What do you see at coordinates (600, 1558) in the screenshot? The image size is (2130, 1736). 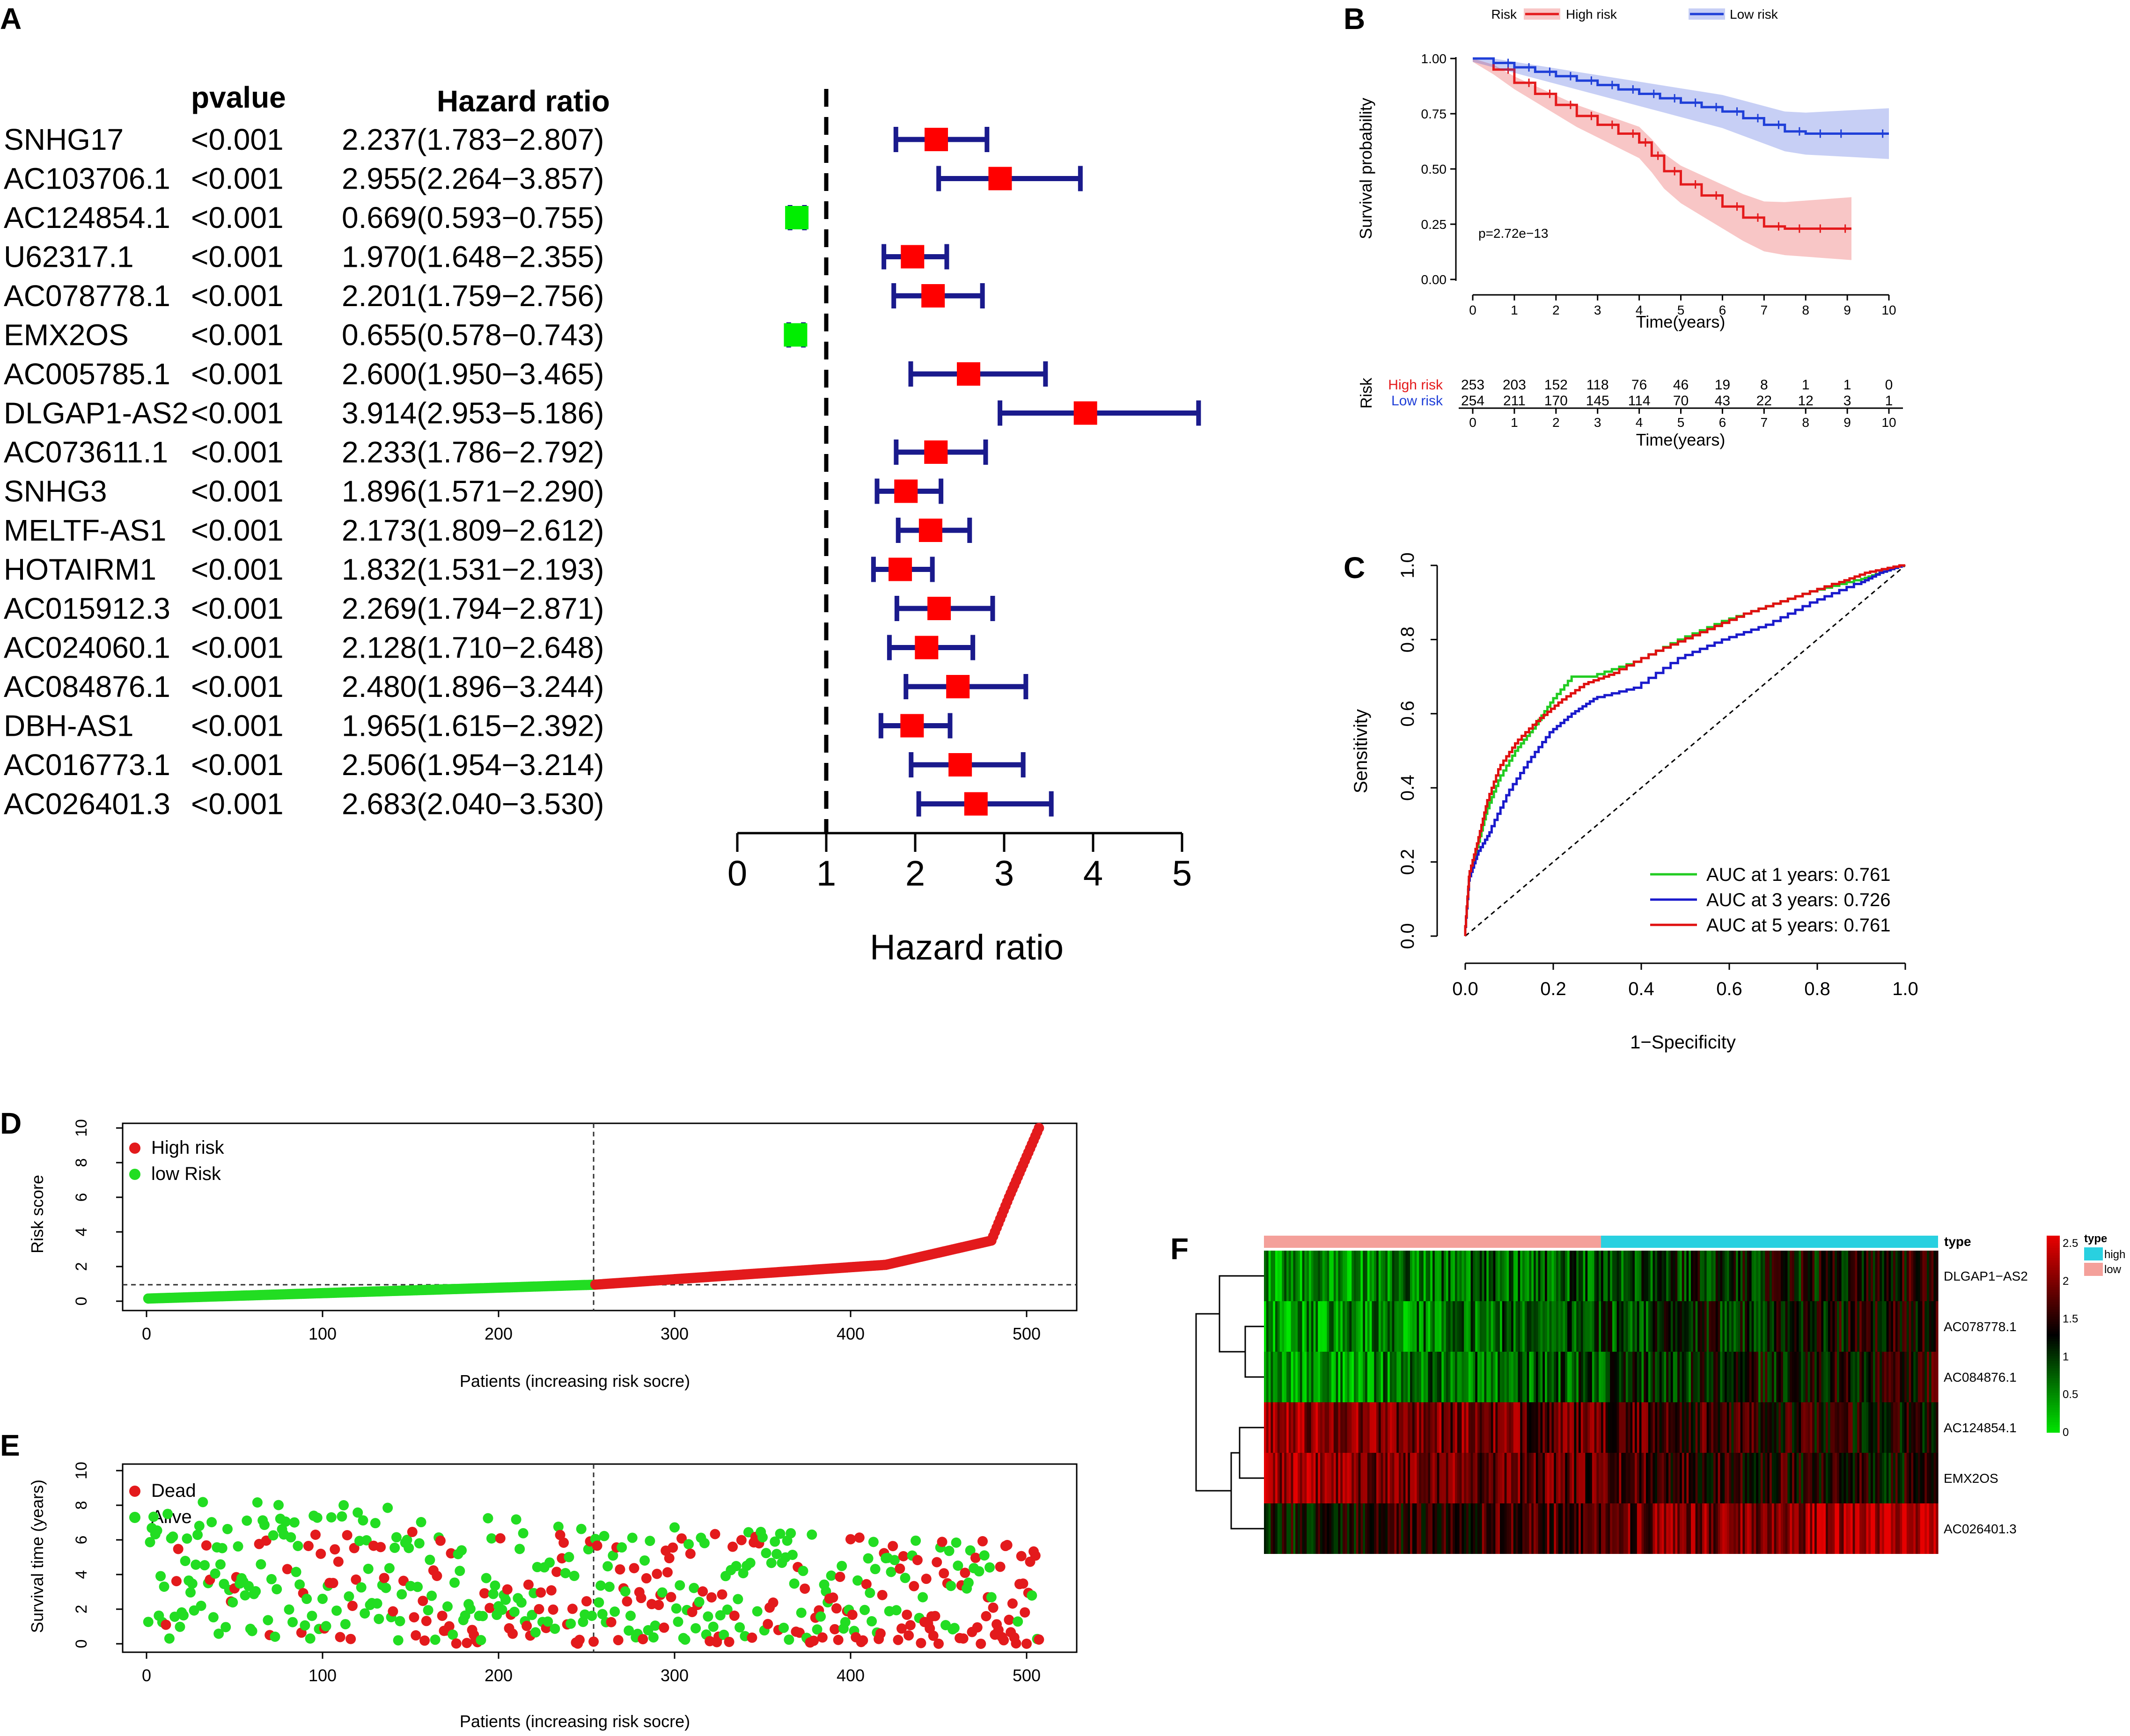 I see `surv-frame` at bounding box center [600, 1558].